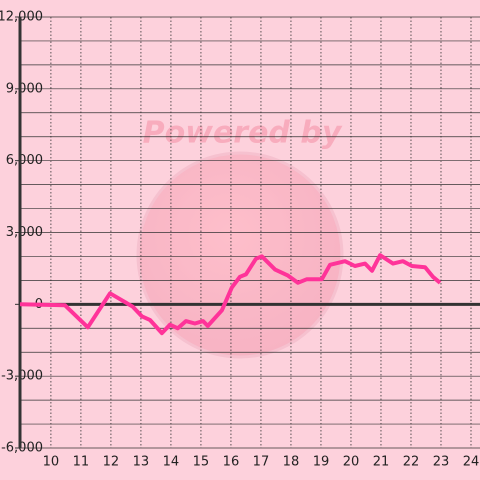  I want to click on x-tick-label: 12, so click(111, 462).